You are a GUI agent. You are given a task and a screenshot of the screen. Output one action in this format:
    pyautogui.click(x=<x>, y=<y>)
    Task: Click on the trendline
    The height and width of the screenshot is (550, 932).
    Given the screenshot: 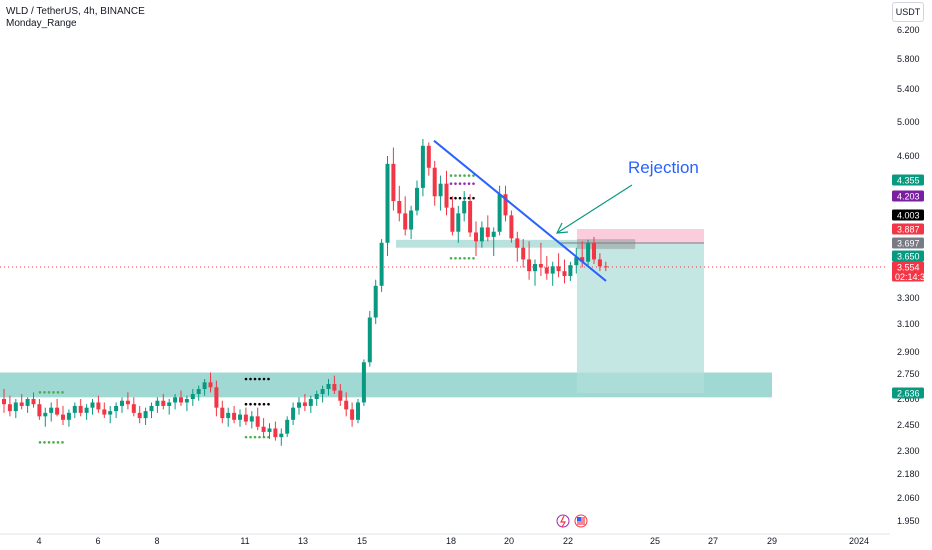 What is the action you would take?
    pyautogui.click(x=520, y=210)
    